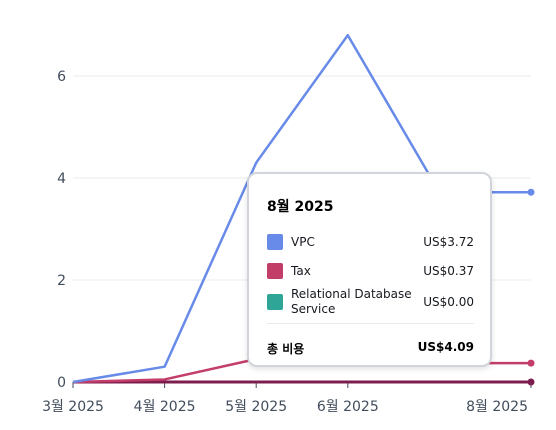  I want to click on y-axis-ticks: 0 2 4 6, so click(61, 230).